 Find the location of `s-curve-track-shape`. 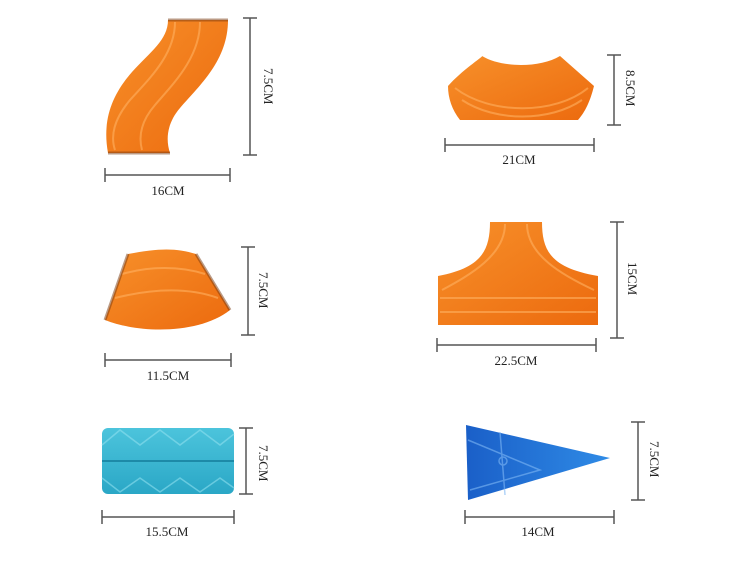

s-curve-track-shape is located at coordinates (167, 86).